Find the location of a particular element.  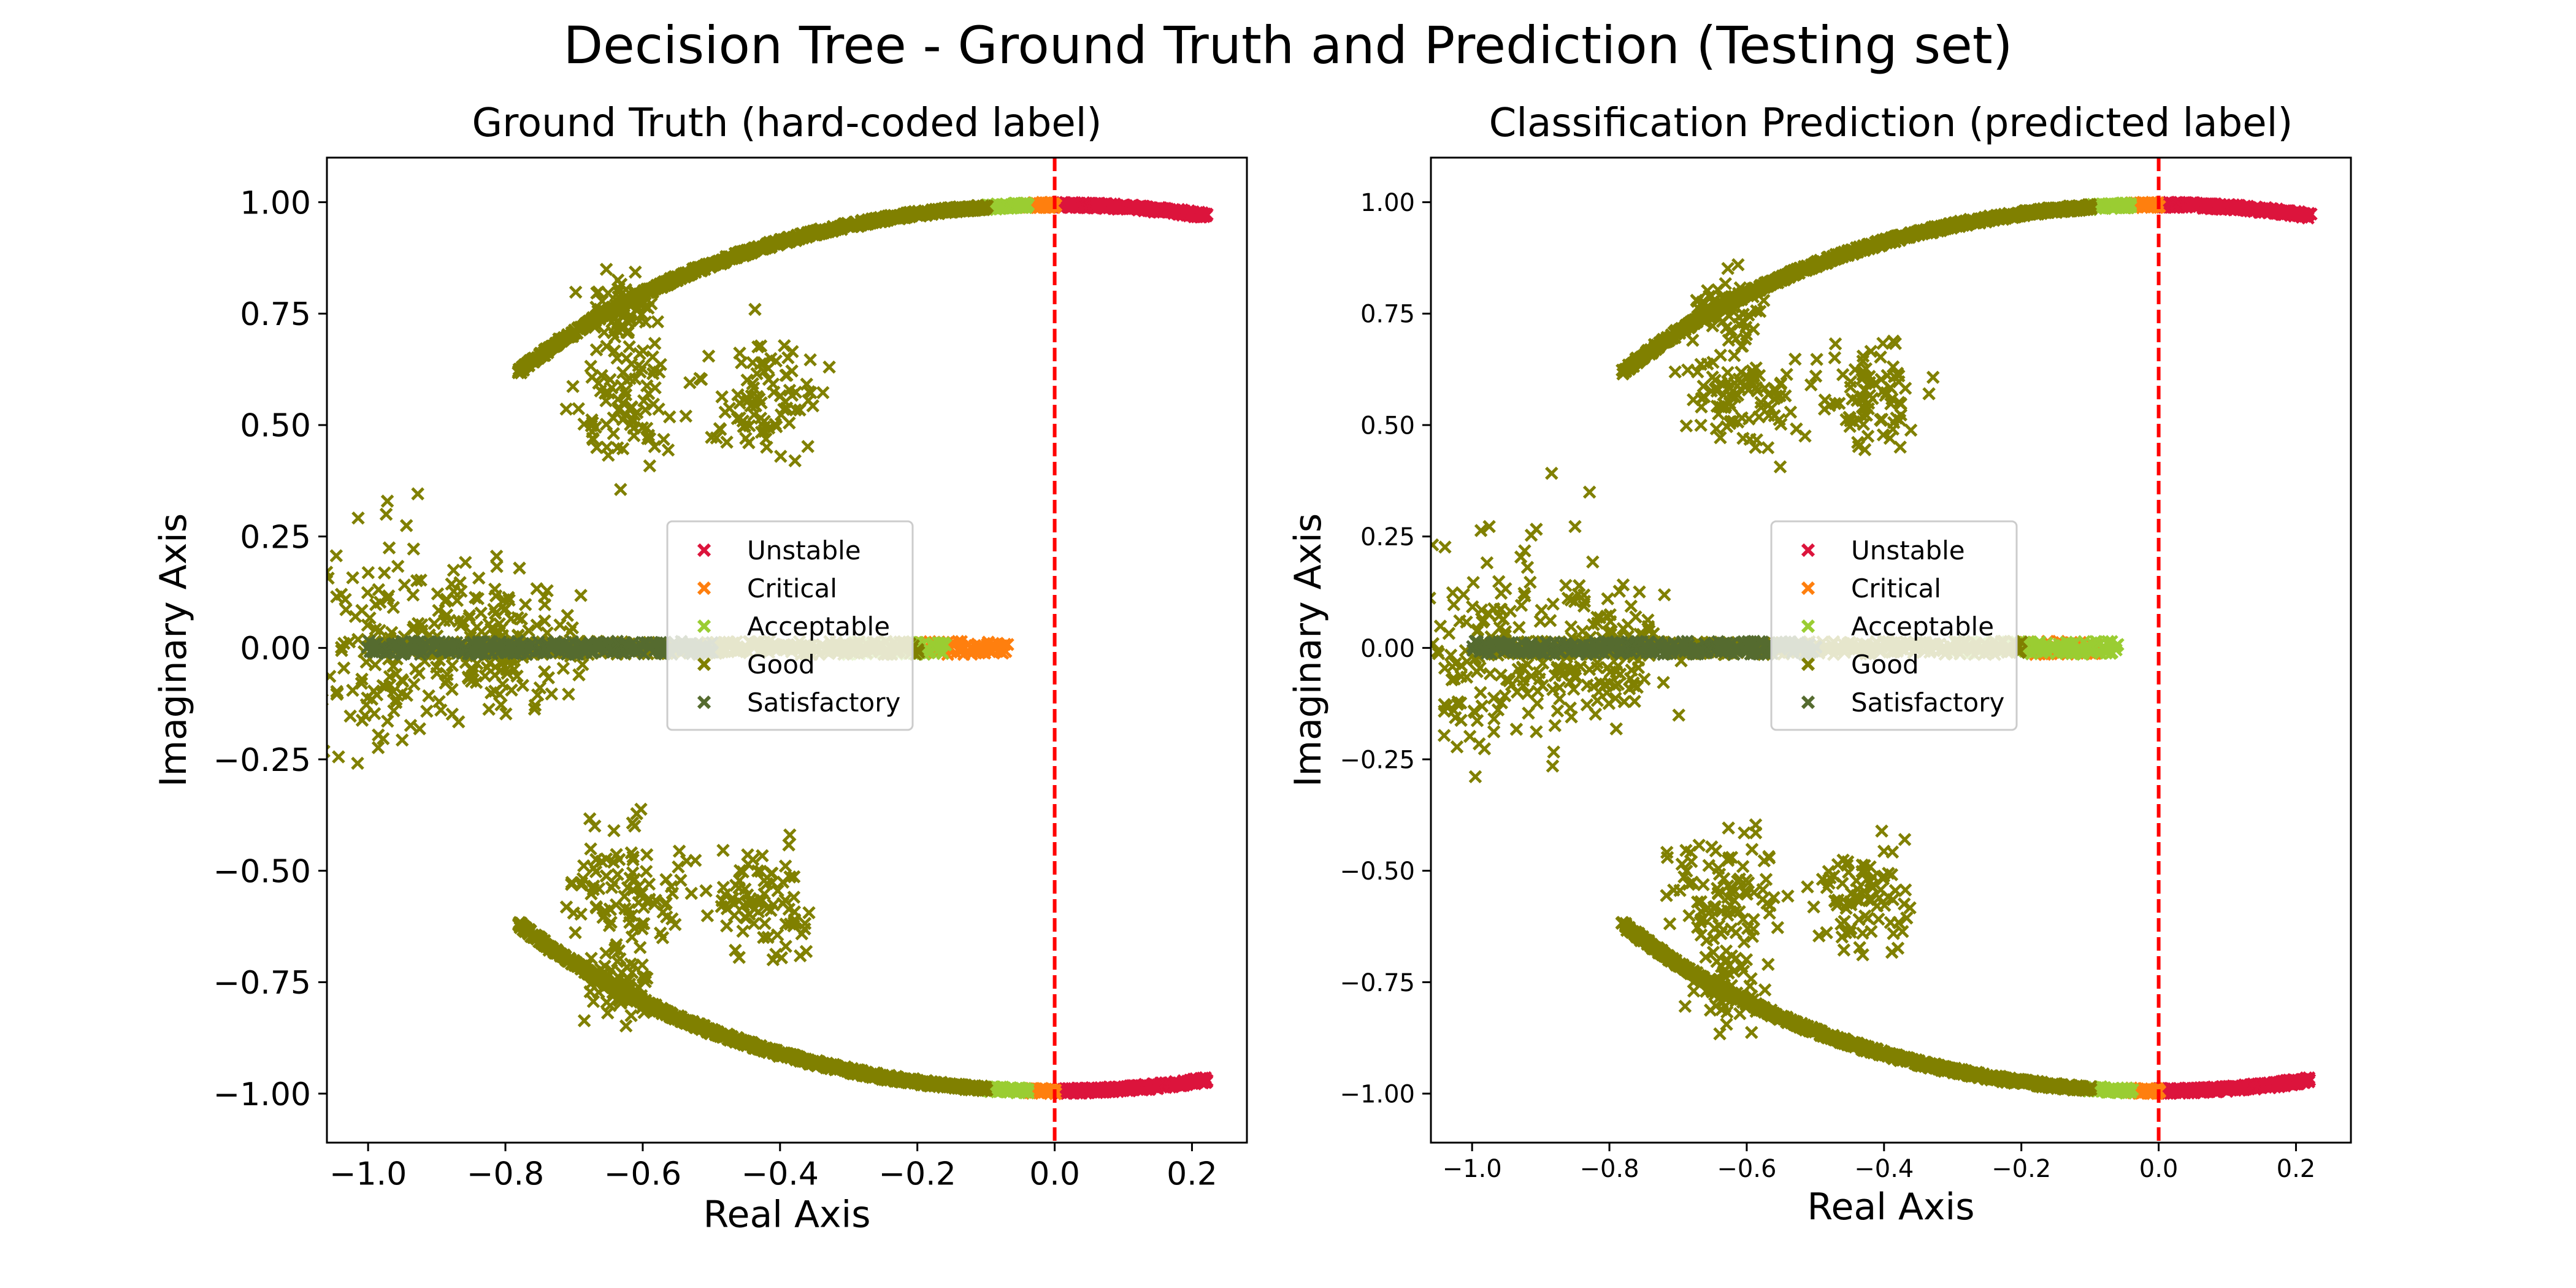

x-axis-label-ground-truth: Real Axis is located at coordinates (787, 1215).